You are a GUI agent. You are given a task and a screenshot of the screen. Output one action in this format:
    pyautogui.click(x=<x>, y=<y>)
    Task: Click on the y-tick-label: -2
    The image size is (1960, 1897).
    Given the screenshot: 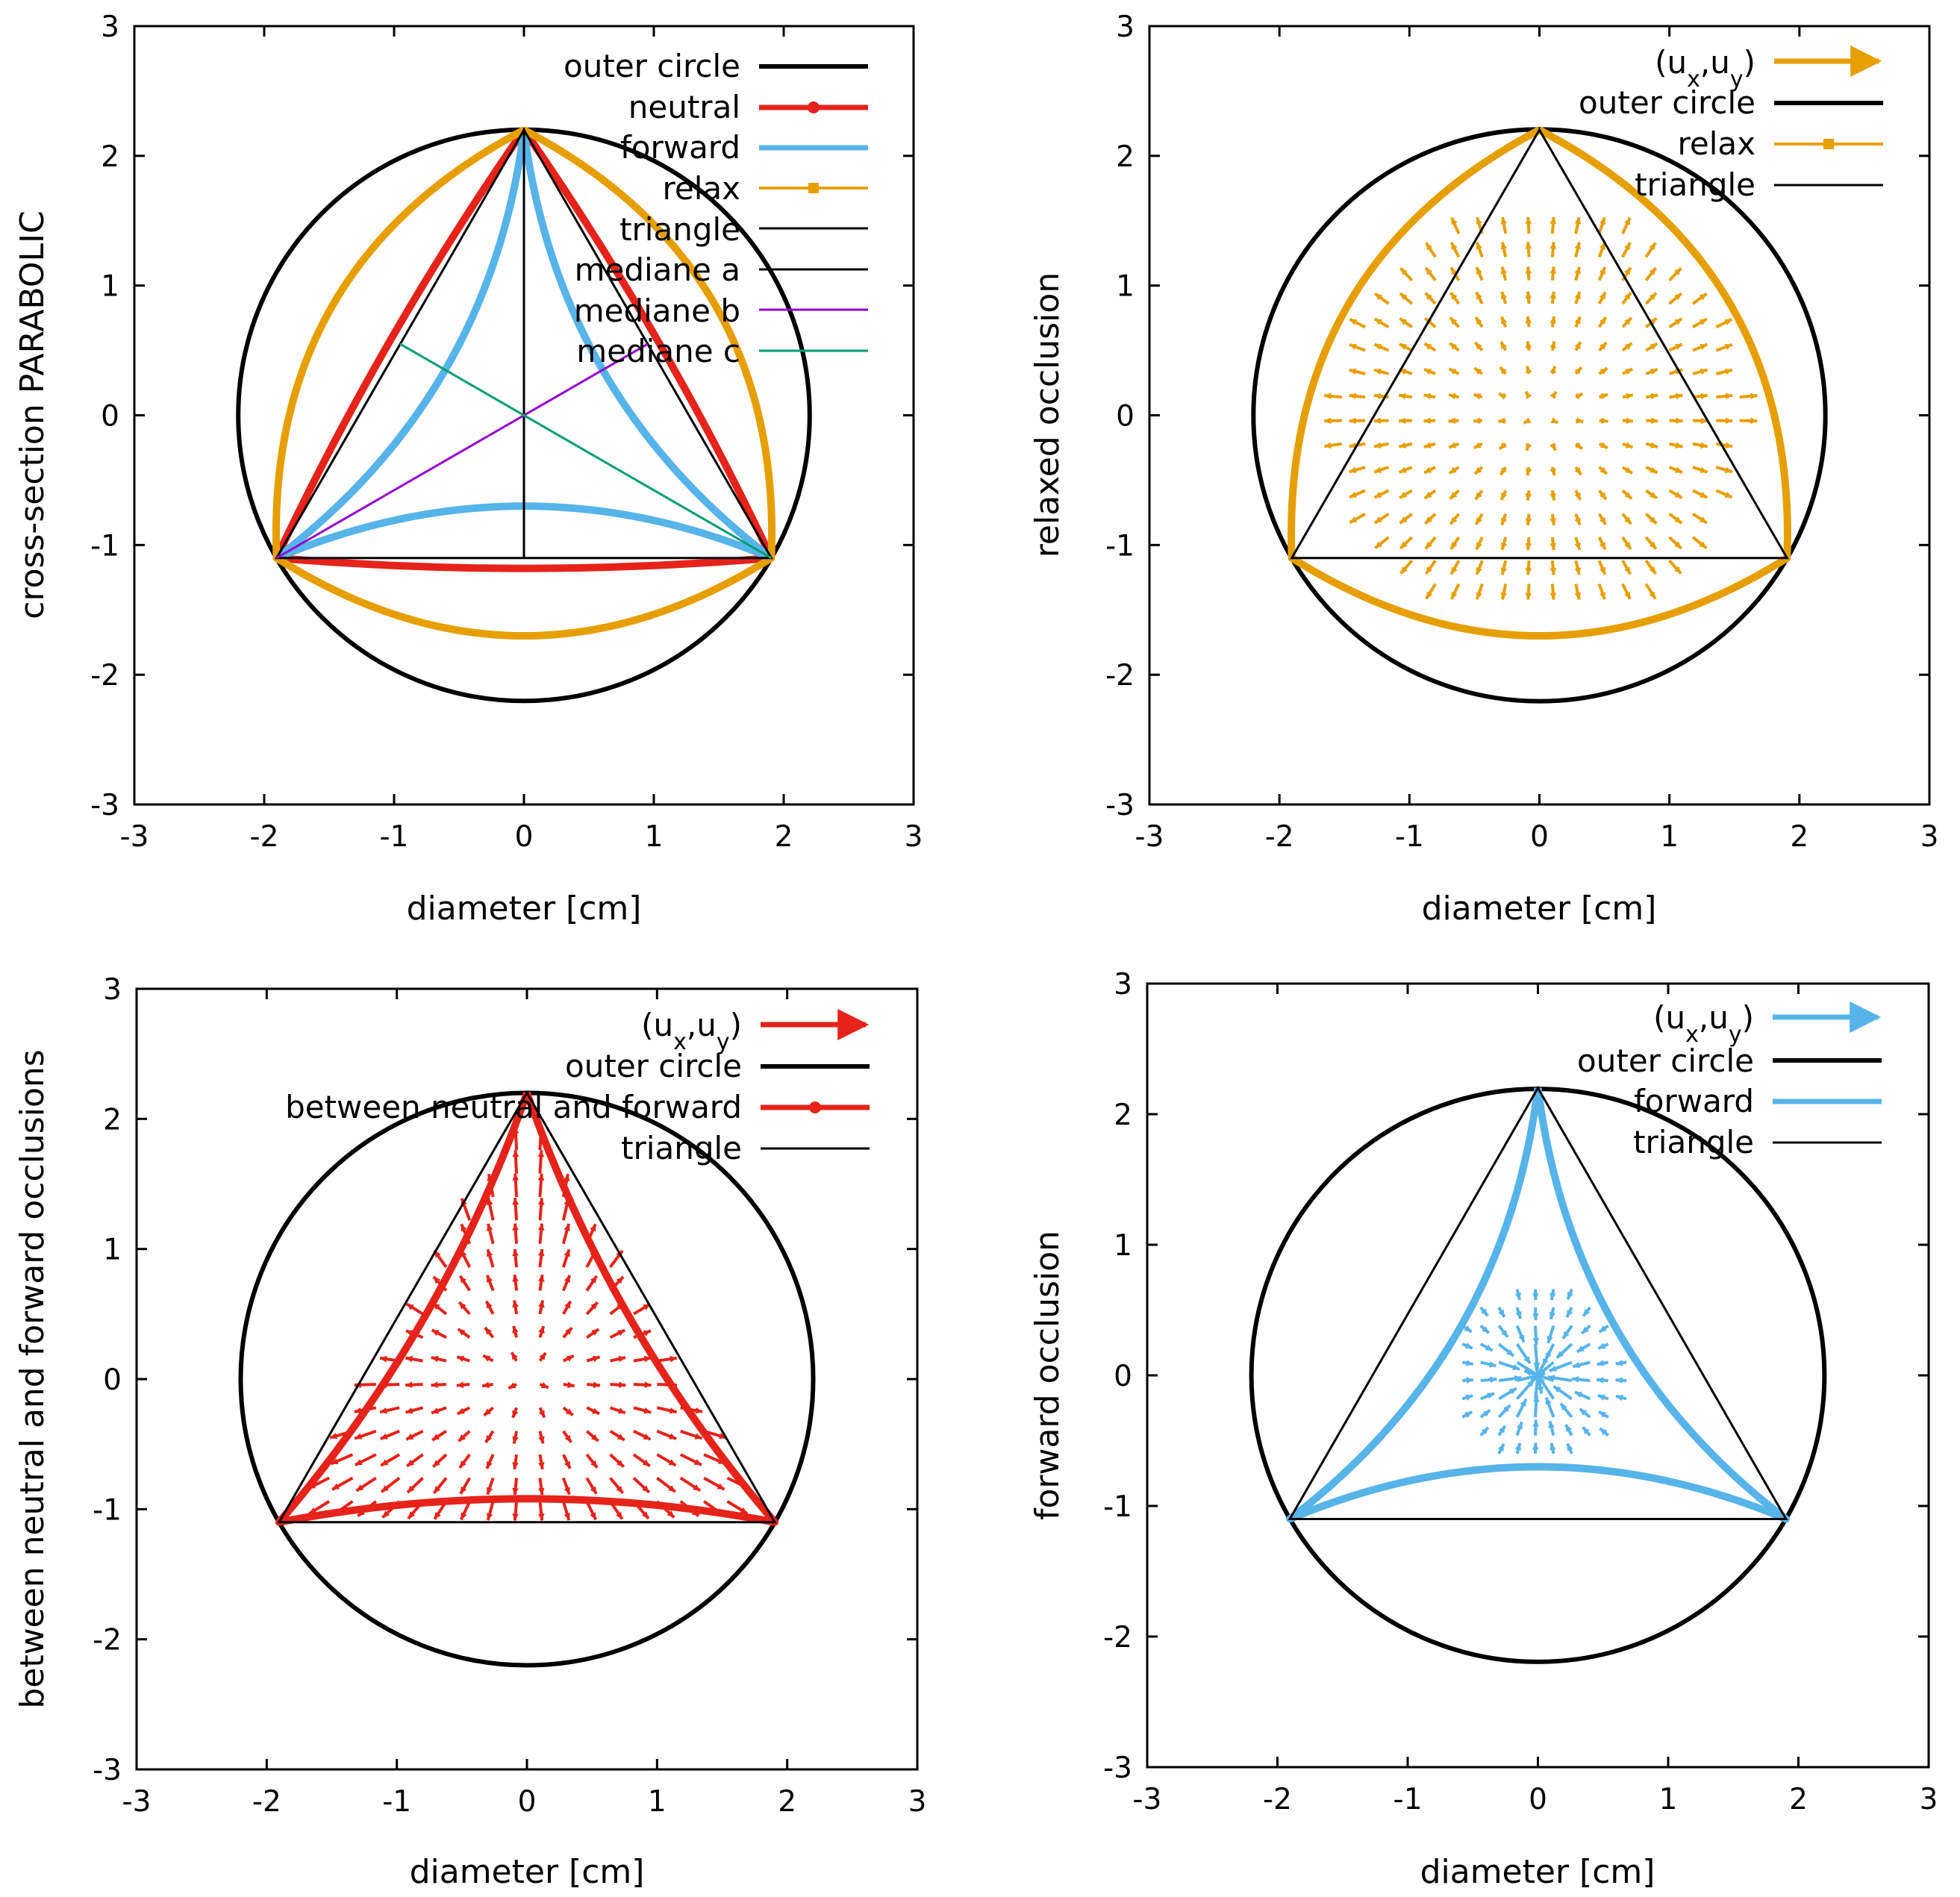 What is the action you would take?
    pyautogui.click(x=107, y=1640)
    